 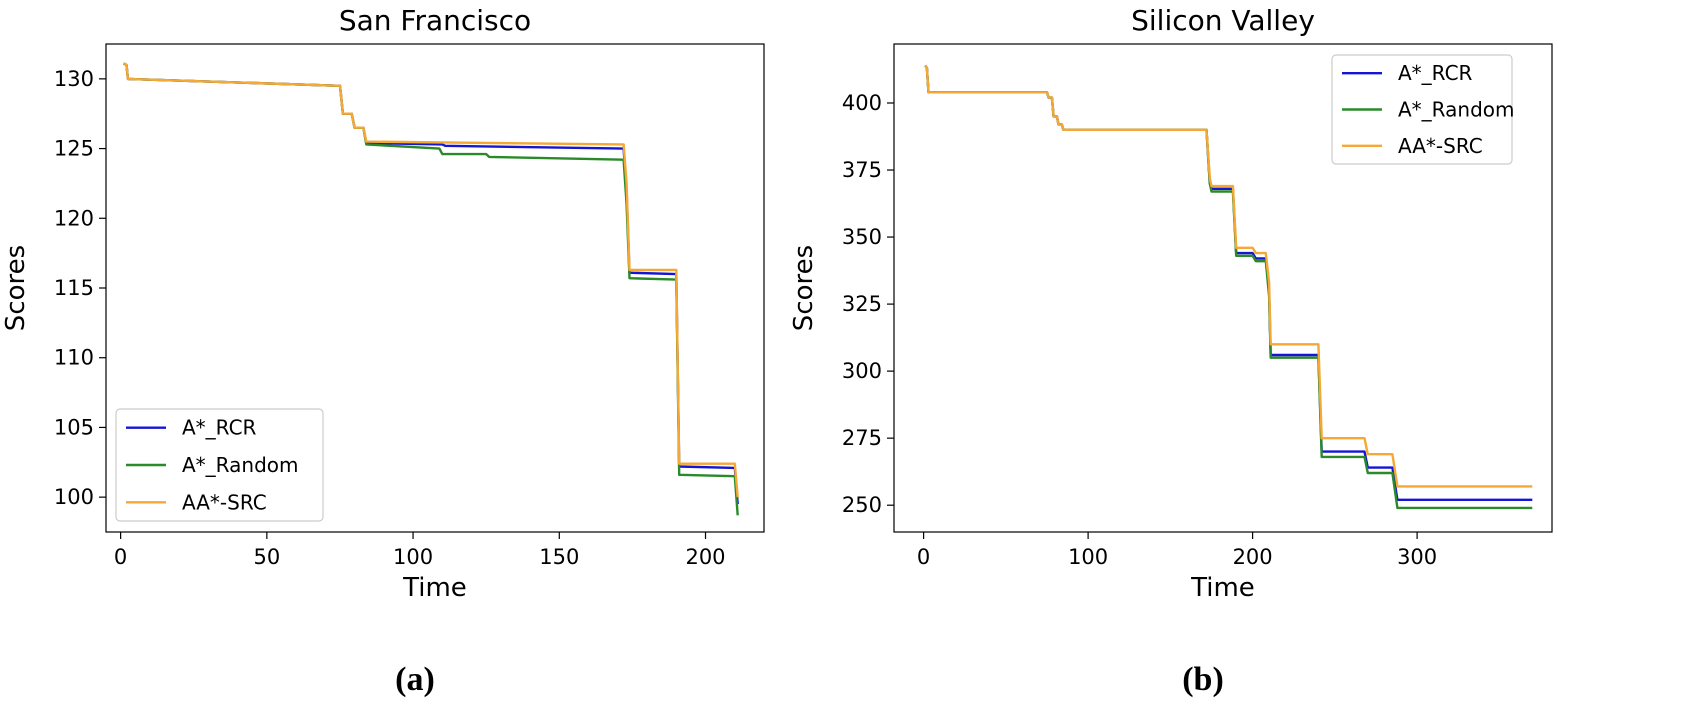 What do you see at coordinates (862, 237) in the screenshot?
I see `y-tick-label: 350` at bounding box center [862, 237].